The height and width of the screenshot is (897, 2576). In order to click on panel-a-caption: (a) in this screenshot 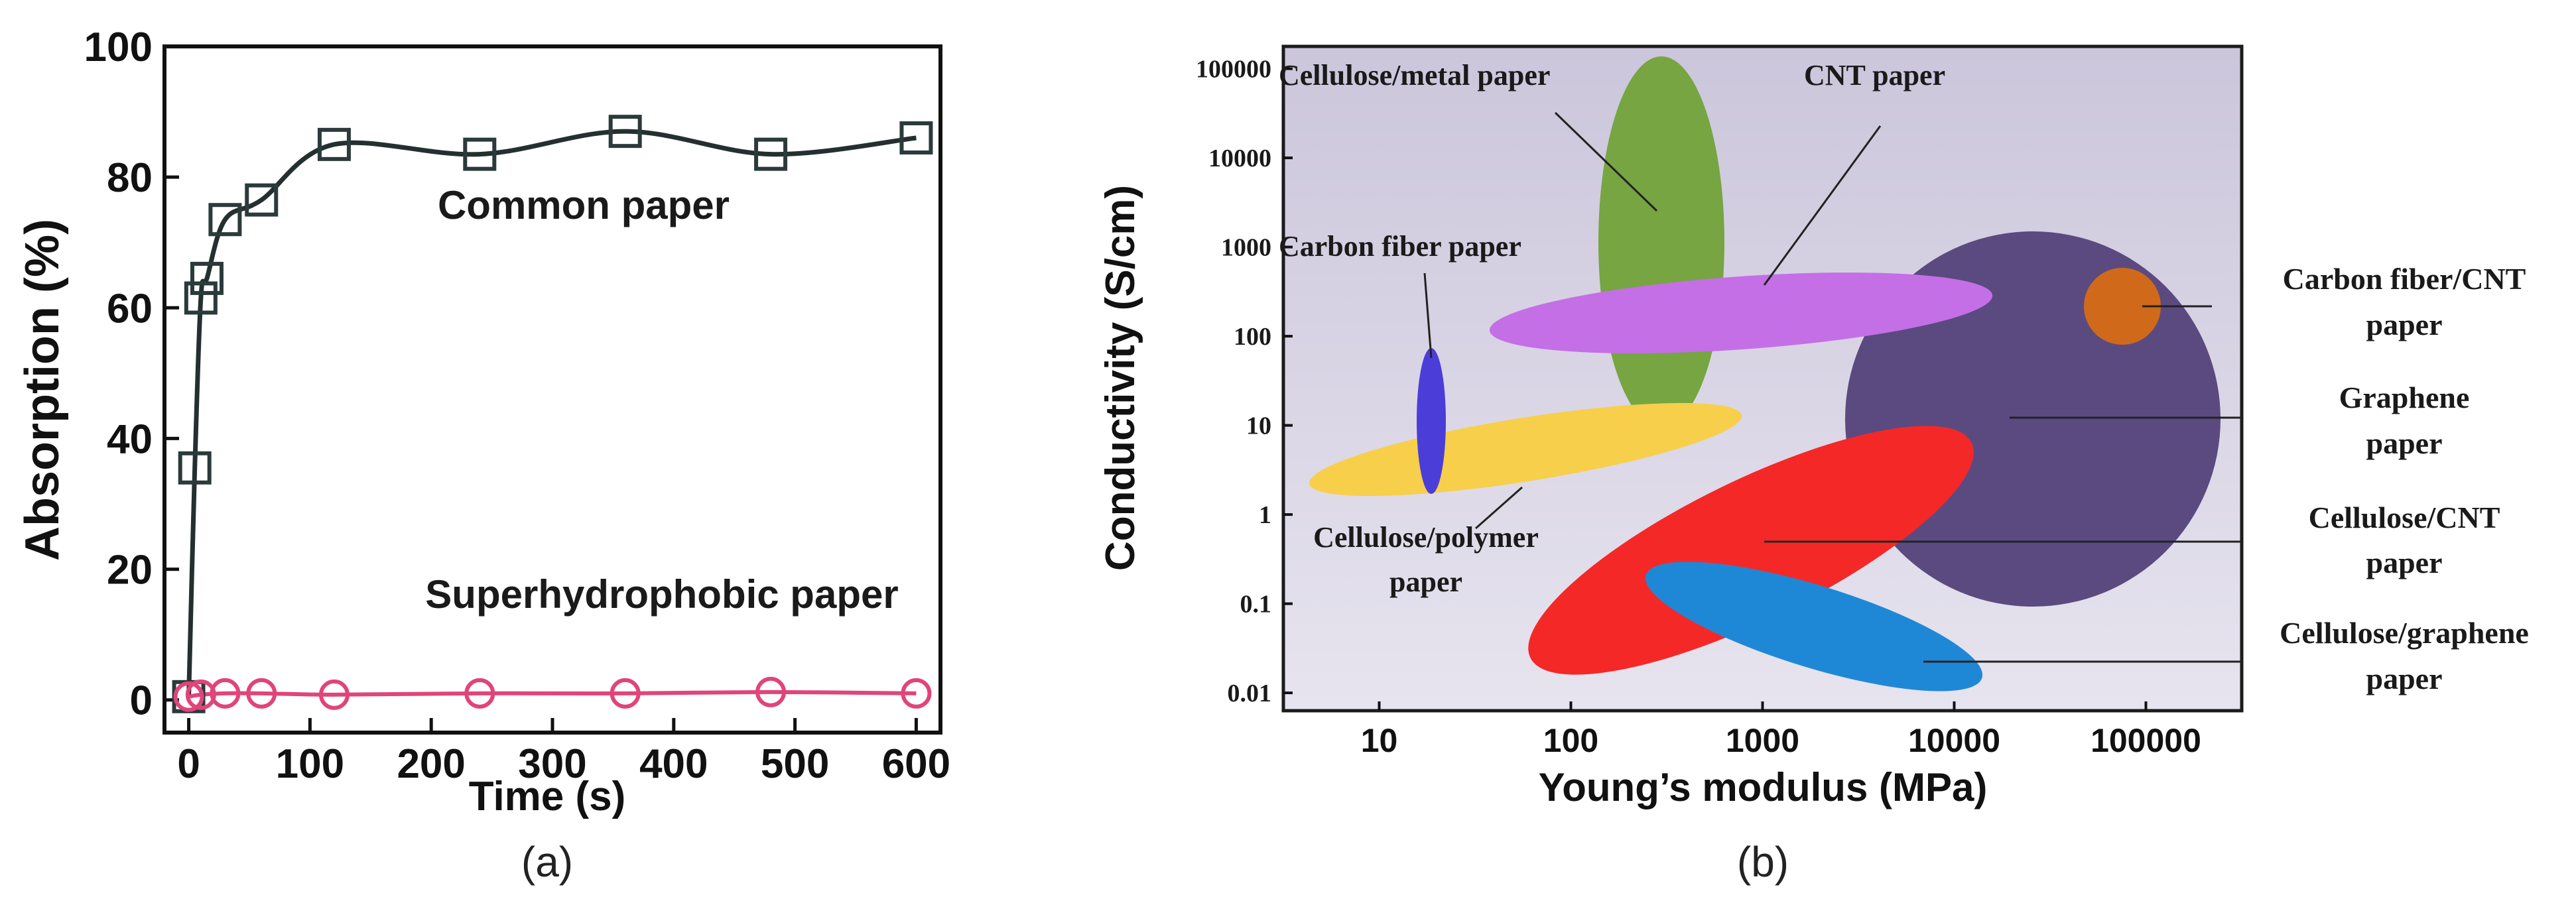, I will do `click(547, 862)`.